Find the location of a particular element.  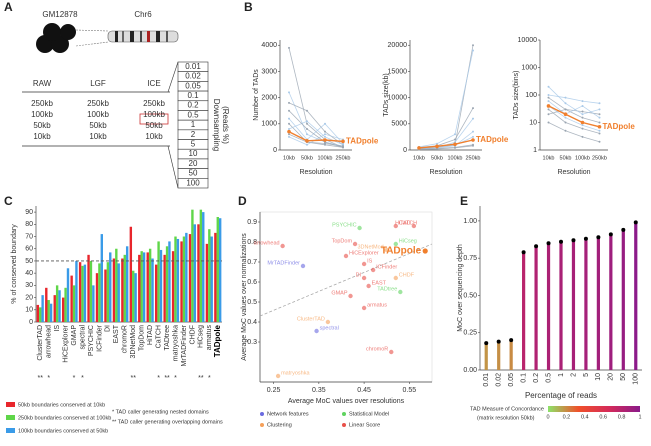

colorbar-tick: 0 is located at coordinates (547, 417).